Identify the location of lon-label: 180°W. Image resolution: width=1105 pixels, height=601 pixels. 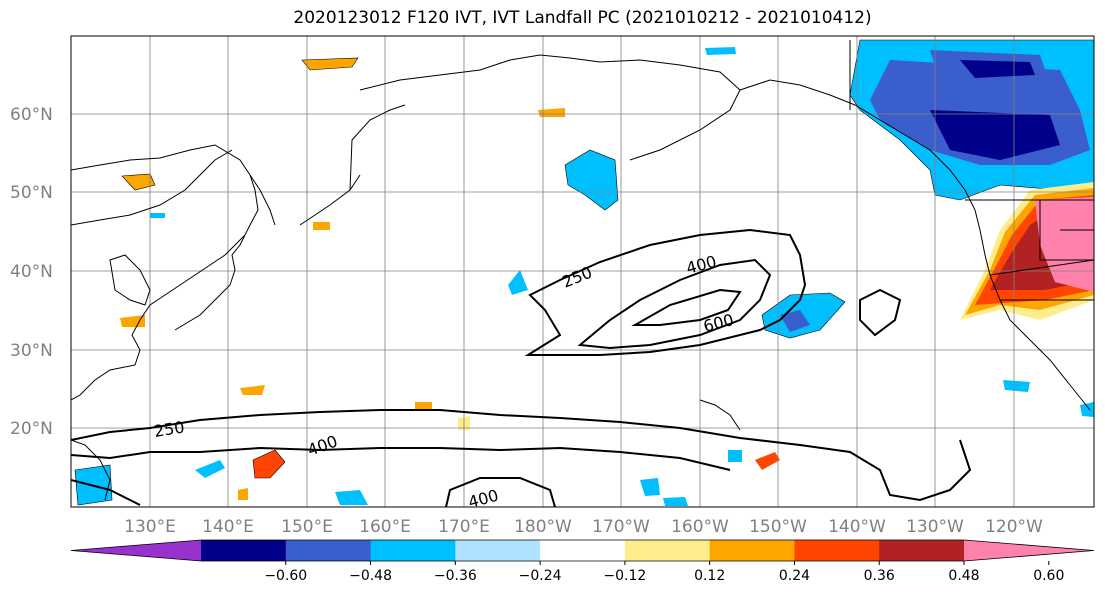
(543, 527).